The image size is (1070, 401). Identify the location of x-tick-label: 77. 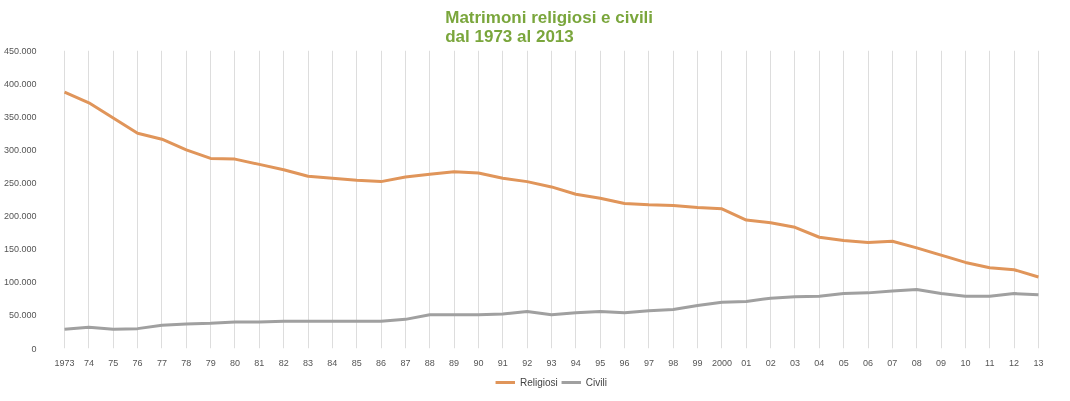
(161, 362).